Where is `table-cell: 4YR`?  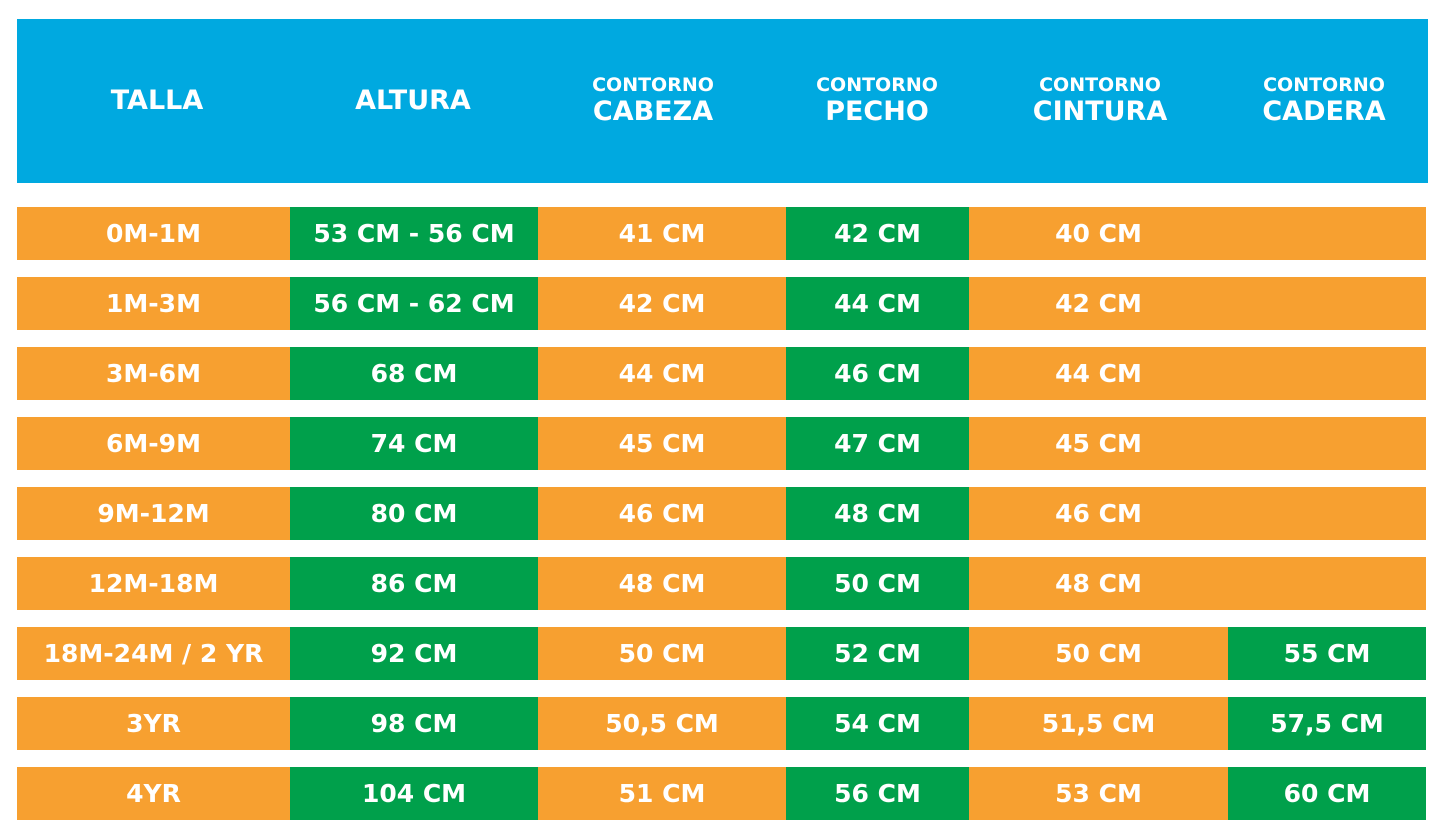
table-cell: 4YR is located at coordinates (153, 793).